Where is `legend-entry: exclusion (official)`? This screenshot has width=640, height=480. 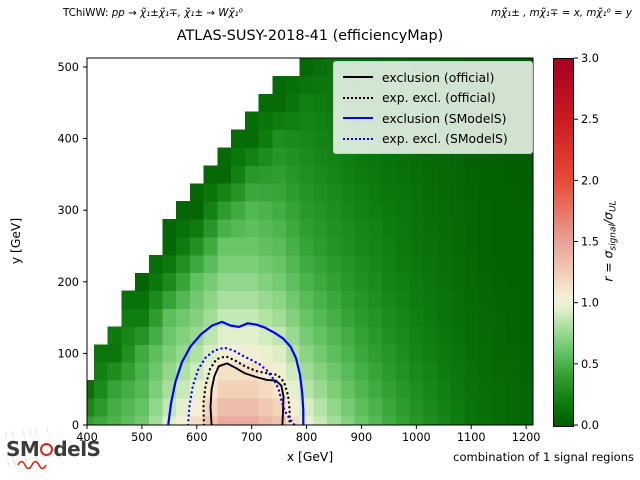 legend-entry: exclusion (official) is located at coordinates (434, 77).